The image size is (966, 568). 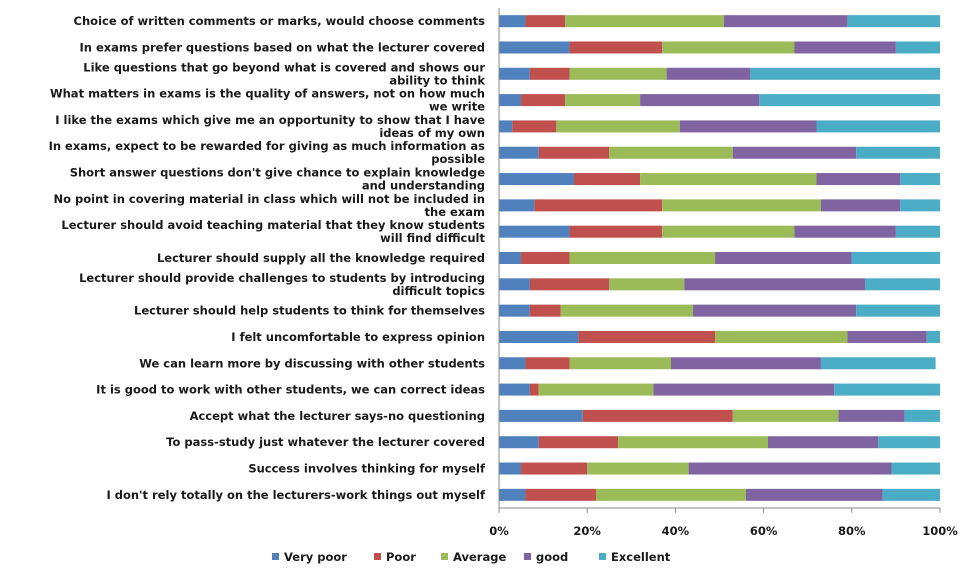 I want to click on legend-label: Excellent, so click(x=641, y=557).